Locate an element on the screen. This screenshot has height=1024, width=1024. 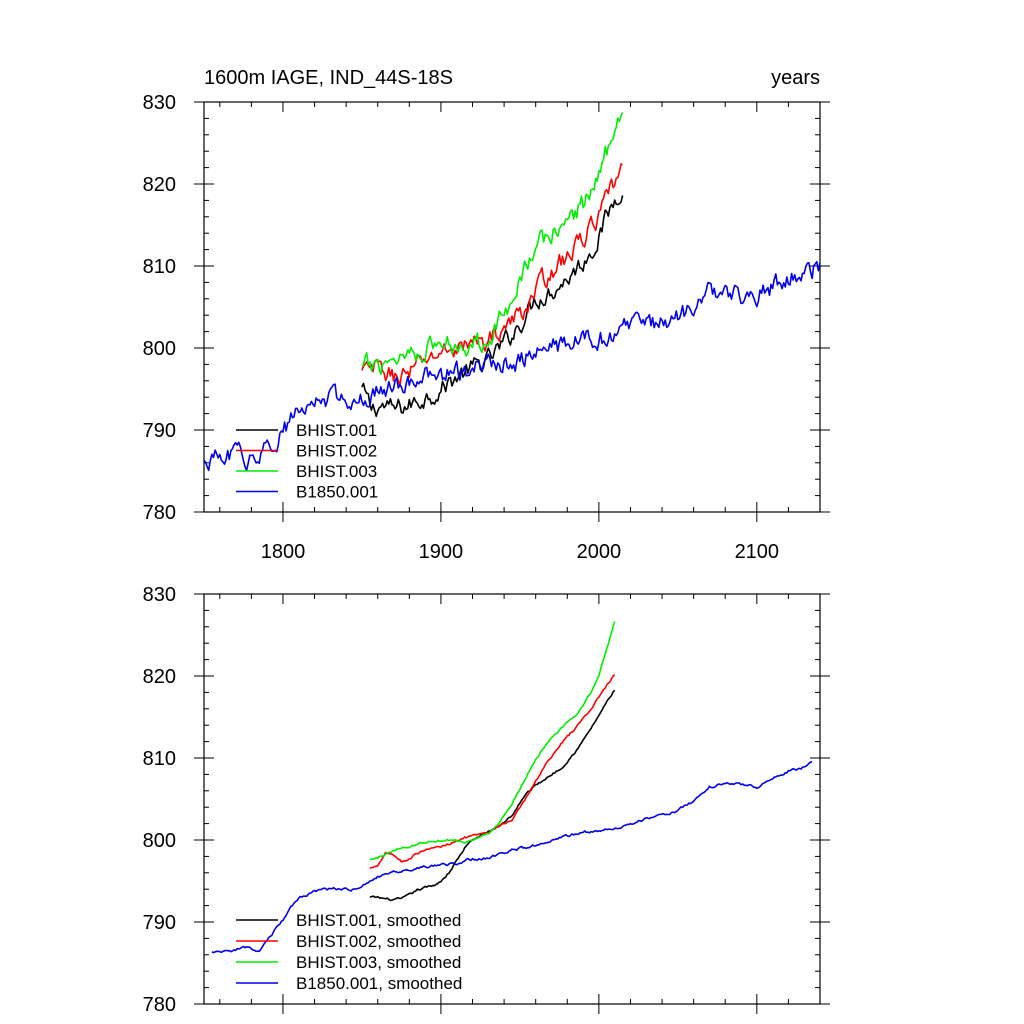
legend-label: BHIST.001 is located at coordinates (336, 430).